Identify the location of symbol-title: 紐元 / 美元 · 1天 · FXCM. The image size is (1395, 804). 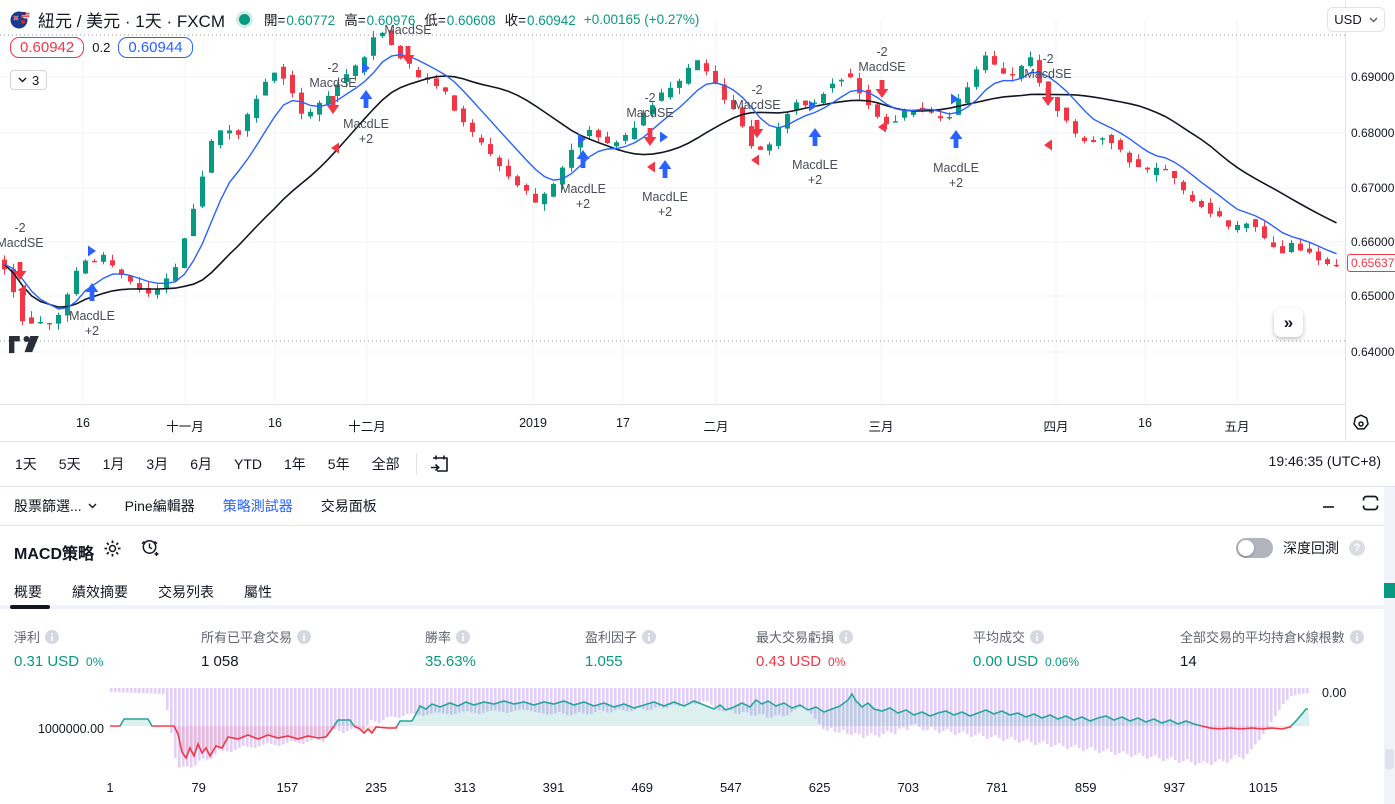
(131, 21).